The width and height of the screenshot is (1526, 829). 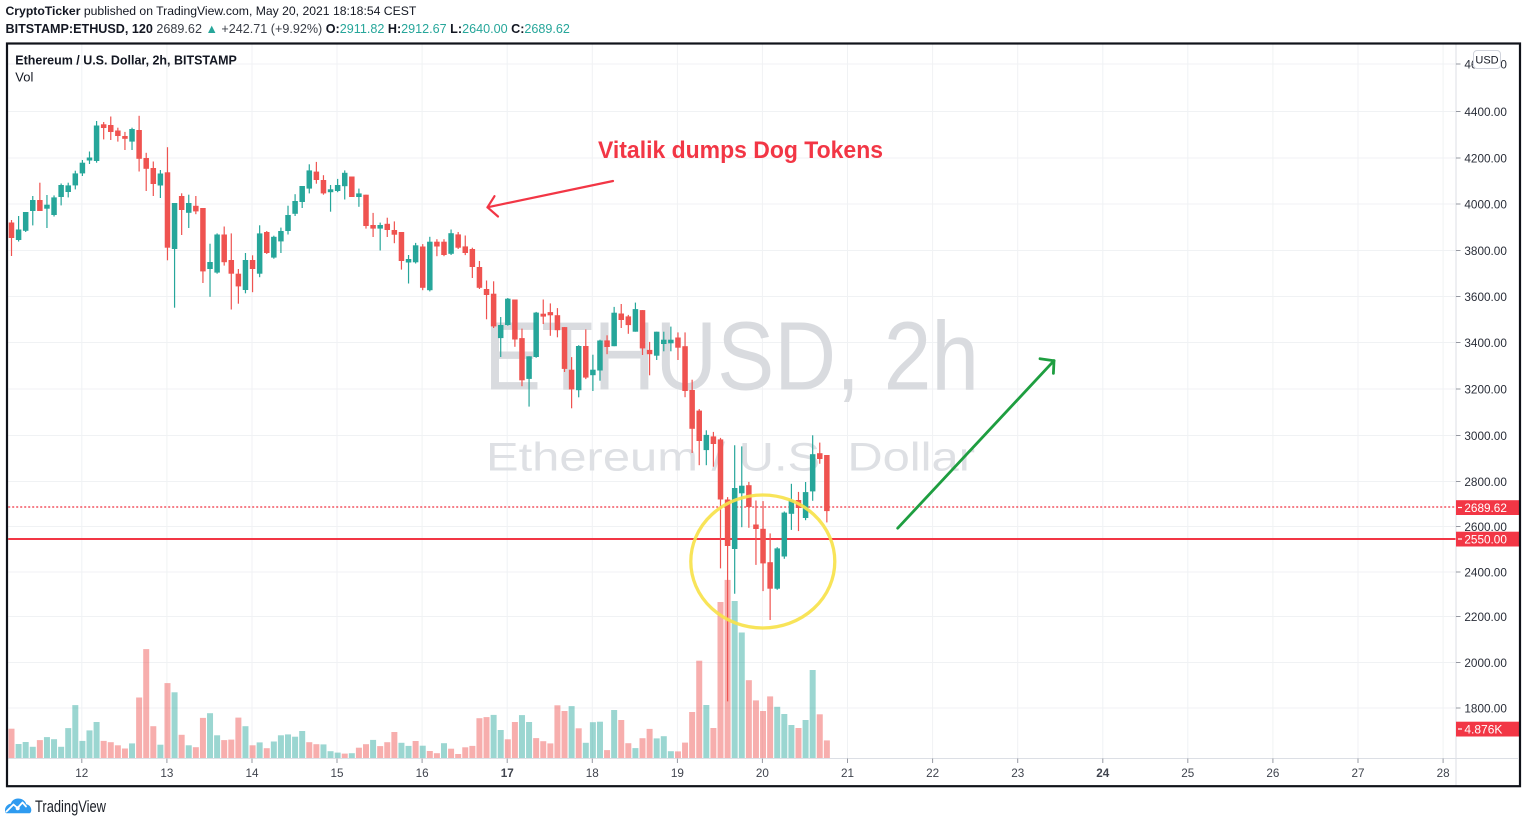 I want to click on svg-text: 22, so click(x=932, y=773).